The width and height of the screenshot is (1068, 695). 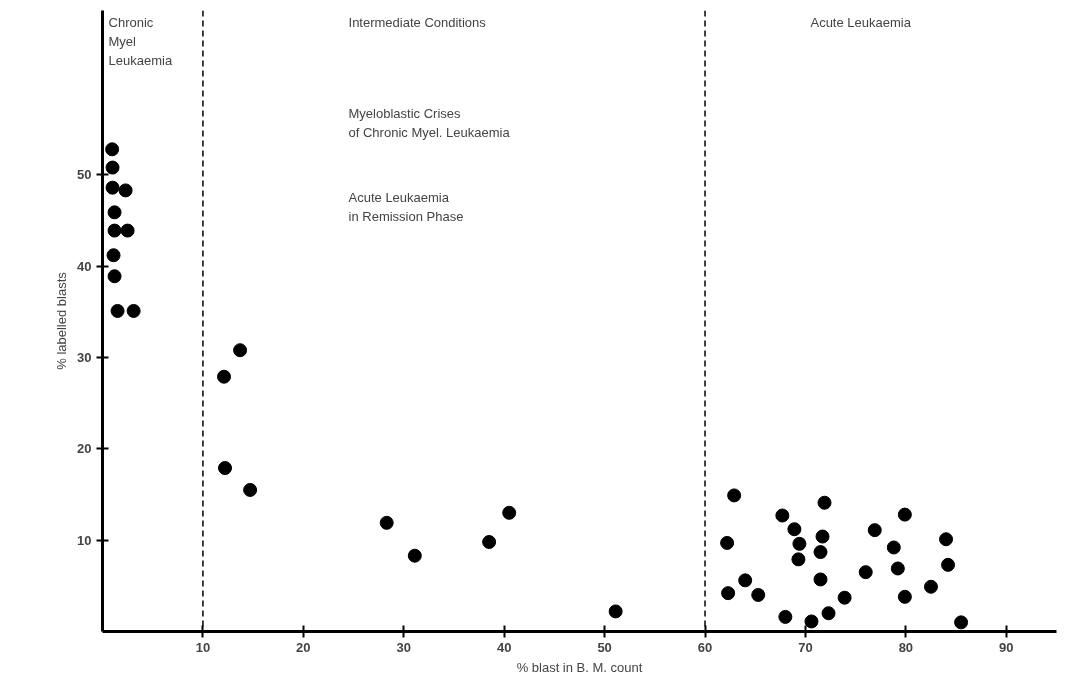 I want to click on x-axis-title: % blast in B. M. count, so click(x=579, y=667).